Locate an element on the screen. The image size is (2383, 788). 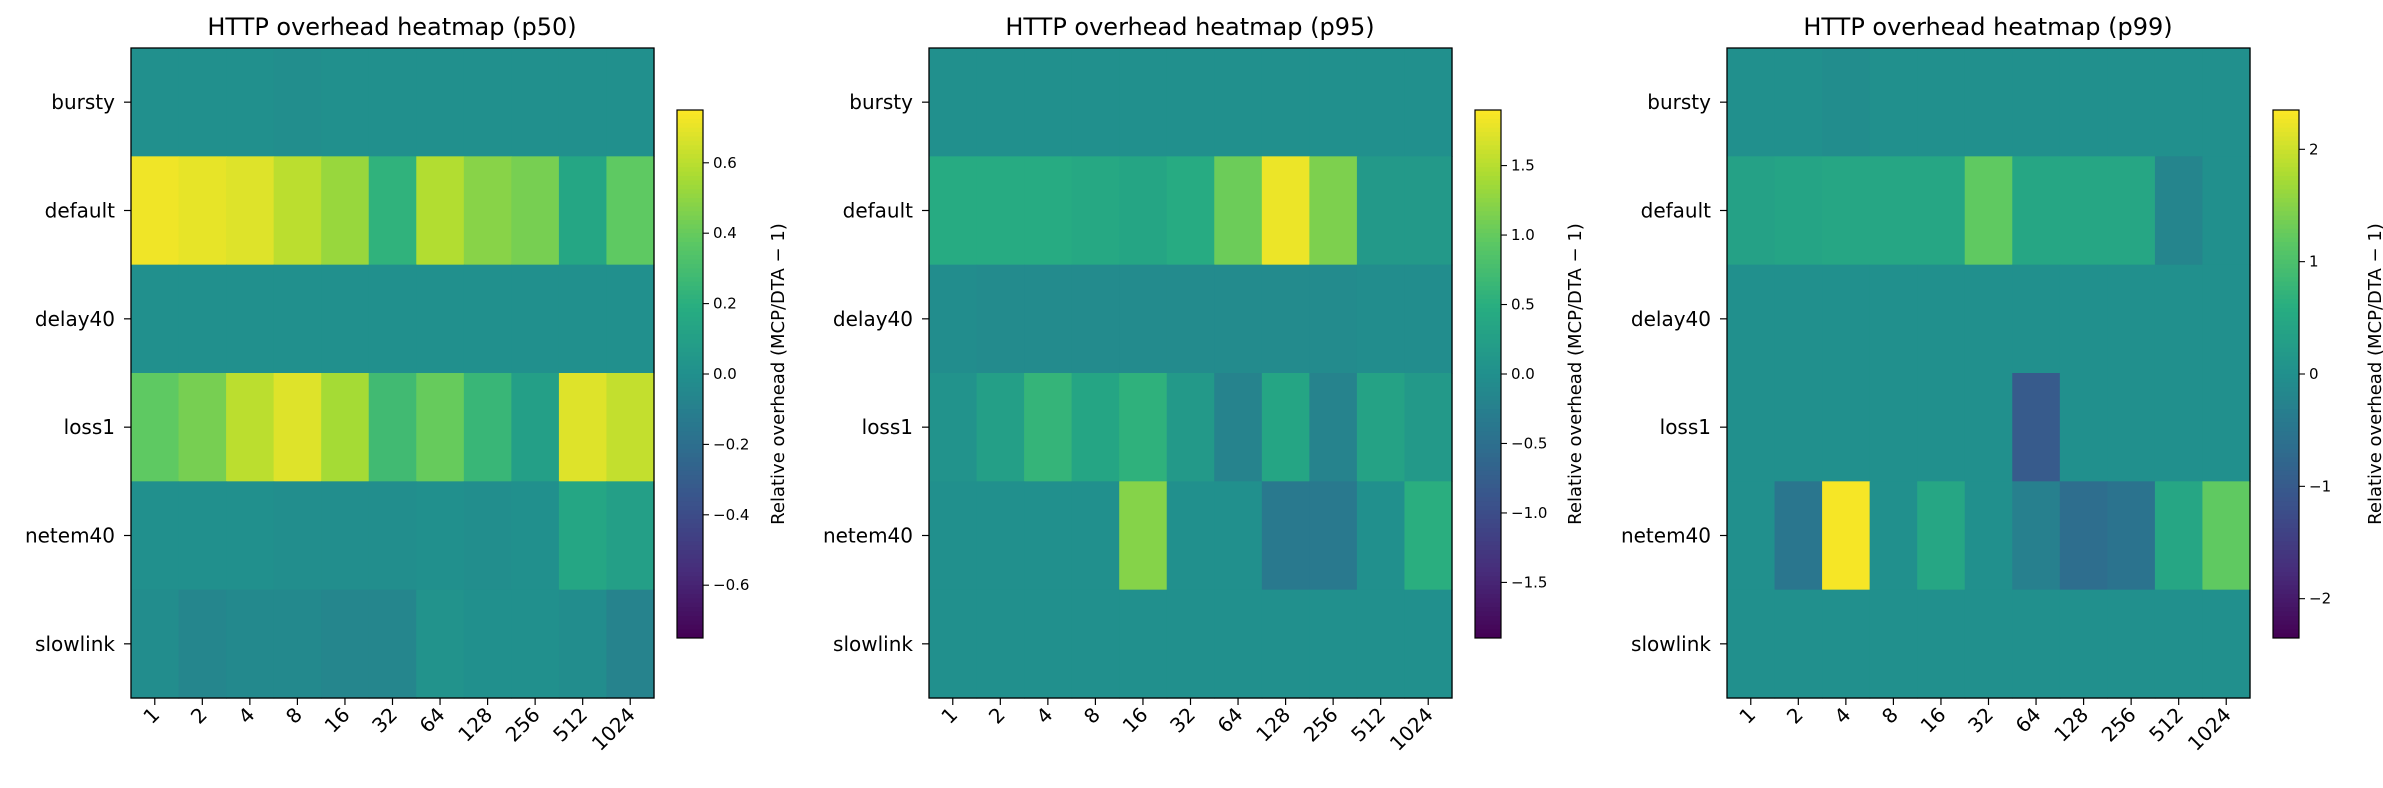
colorbar-tick-label: 1.5 is located at coordinates (1523, 166).